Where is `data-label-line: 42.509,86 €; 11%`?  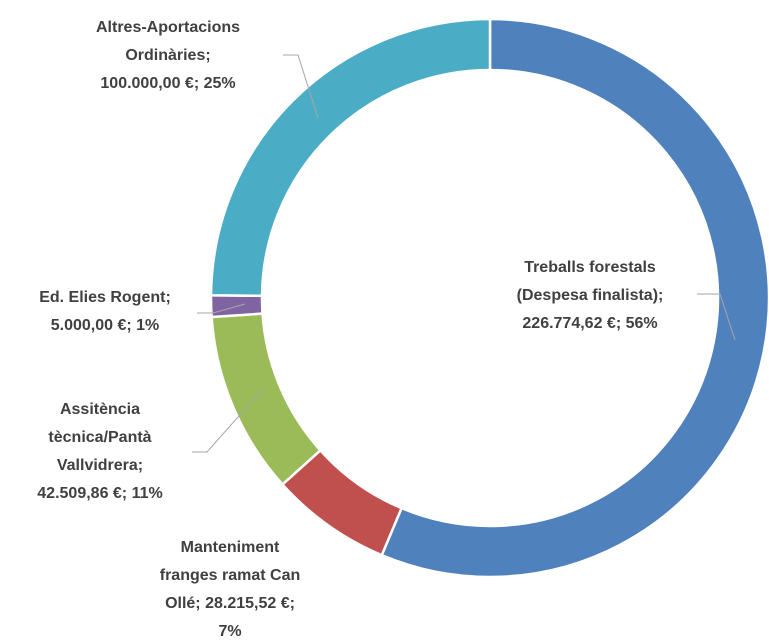
data-label-line: 42.509,86 €; 11% is located at coordinates (99, 493).